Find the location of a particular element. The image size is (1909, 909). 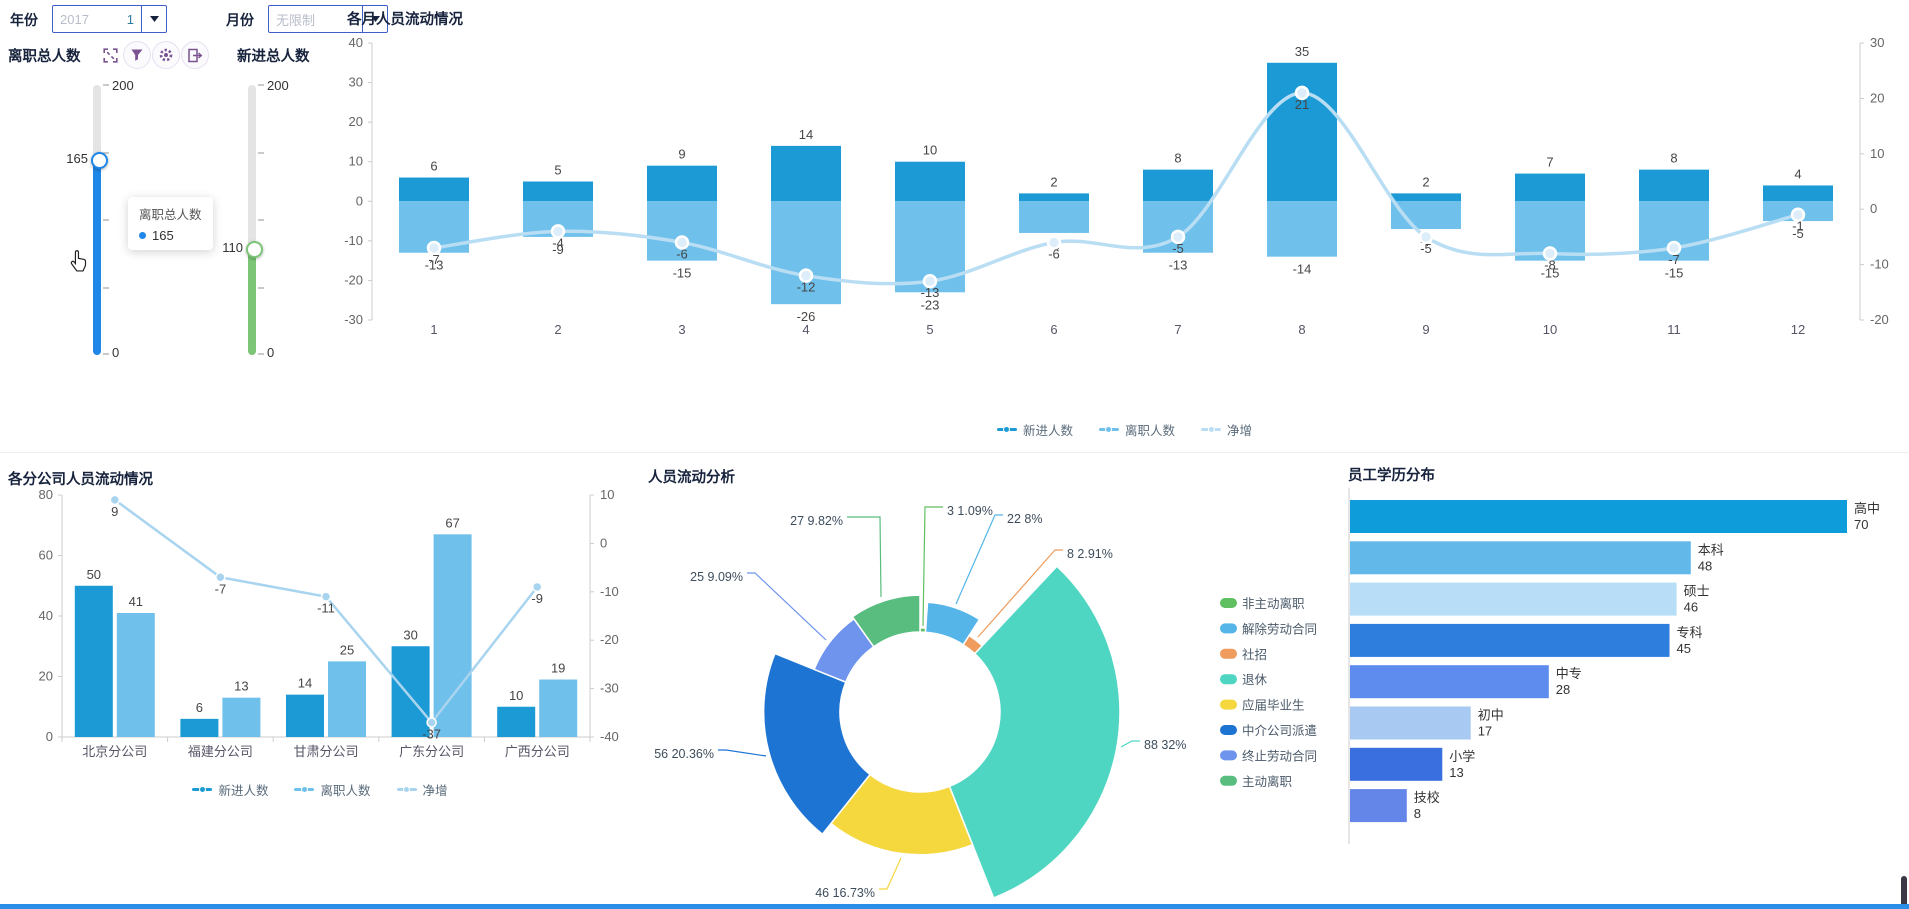

bar-离职人数-7 is located at coordinates (1178, 227).